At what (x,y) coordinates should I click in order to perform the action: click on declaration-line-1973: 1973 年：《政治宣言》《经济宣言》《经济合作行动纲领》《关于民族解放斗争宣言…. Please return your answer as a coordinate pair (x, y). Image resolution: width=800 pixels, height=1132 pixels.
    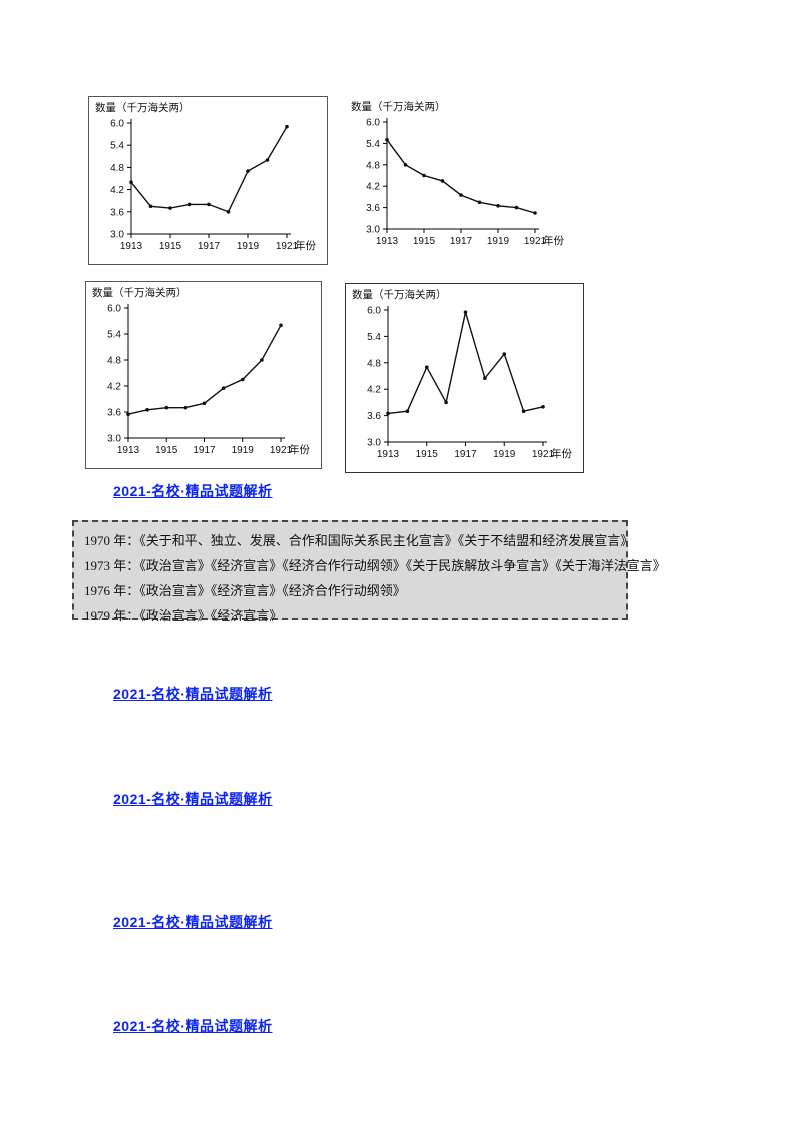
    Looking at the image, I should click on (375, 565).